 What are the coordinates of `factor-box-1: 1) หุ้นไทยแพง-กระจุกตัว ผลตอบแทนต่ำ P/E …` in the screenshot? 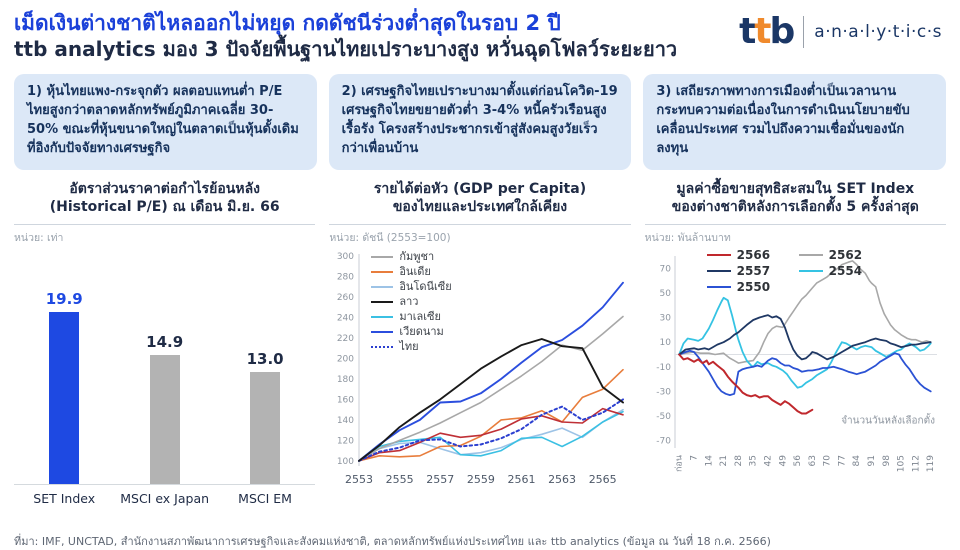 It's located at (165, 122).